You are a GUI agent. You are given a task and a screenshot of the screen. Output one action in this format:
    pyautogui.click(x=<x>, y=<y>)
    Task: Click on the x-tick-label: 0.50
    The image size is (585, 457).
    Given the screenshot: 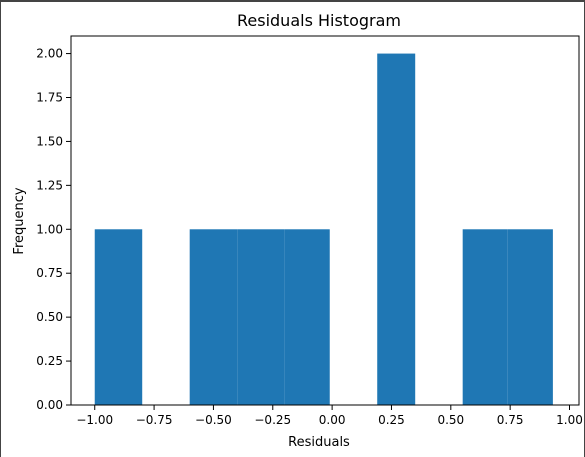 What is the action you would take?
    pyautogui.click(x=450, y=420)
    